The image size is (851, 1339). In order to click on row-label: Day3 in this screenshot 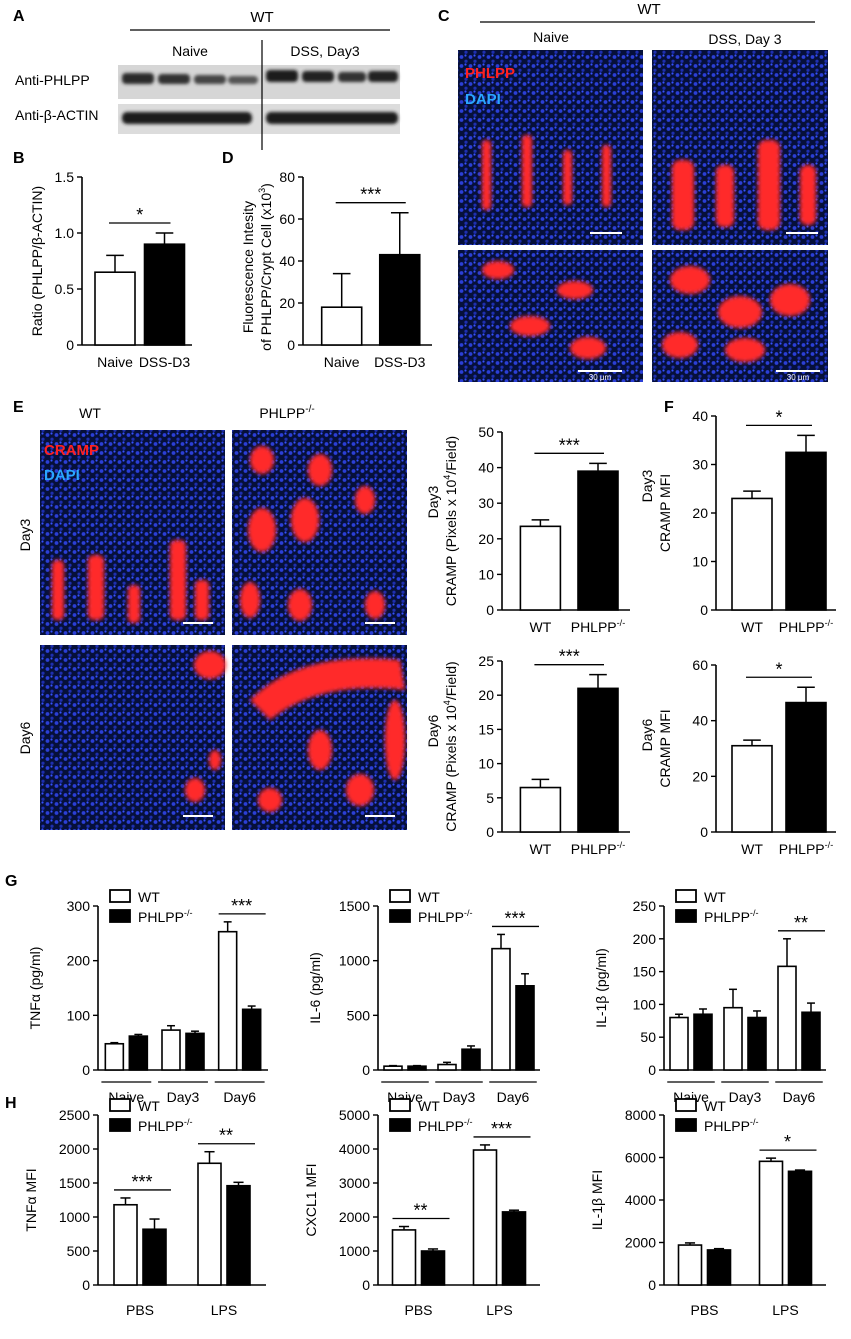, I will do `click(647, 485)`.